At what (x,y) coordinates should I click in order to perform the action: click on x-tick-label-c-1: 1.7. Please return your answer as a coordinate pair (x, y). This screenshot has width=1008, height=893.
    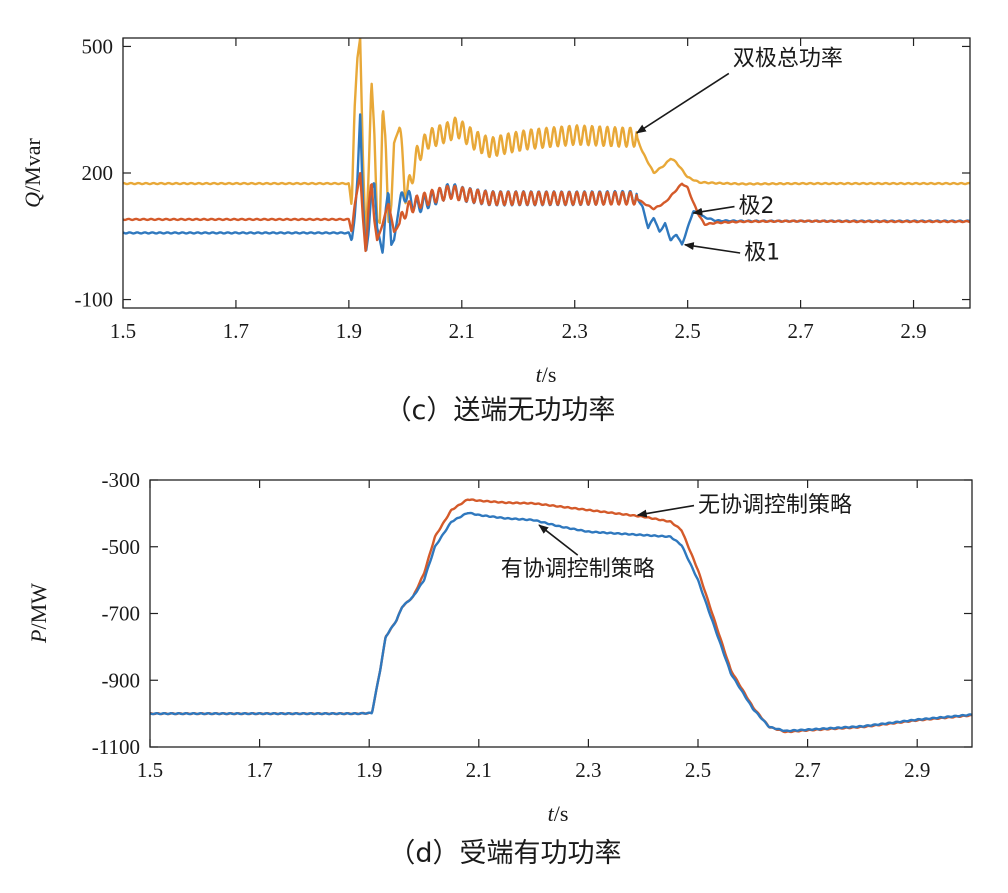
    Looking at the image, I should click on (236, 331).